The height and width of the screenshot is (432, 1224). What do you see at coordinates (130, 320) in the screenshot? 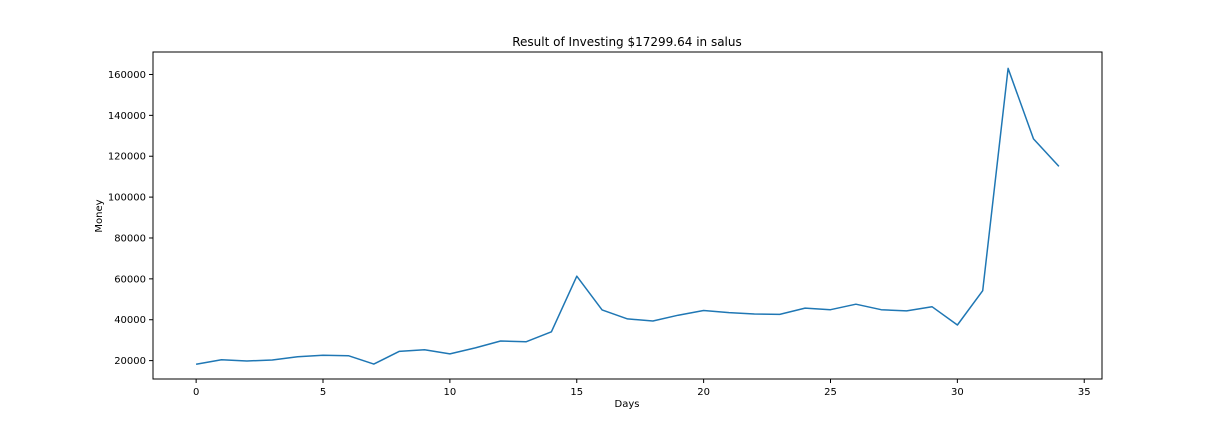
I see `y-tick-label: 40000` at bounding box center [130, 320].